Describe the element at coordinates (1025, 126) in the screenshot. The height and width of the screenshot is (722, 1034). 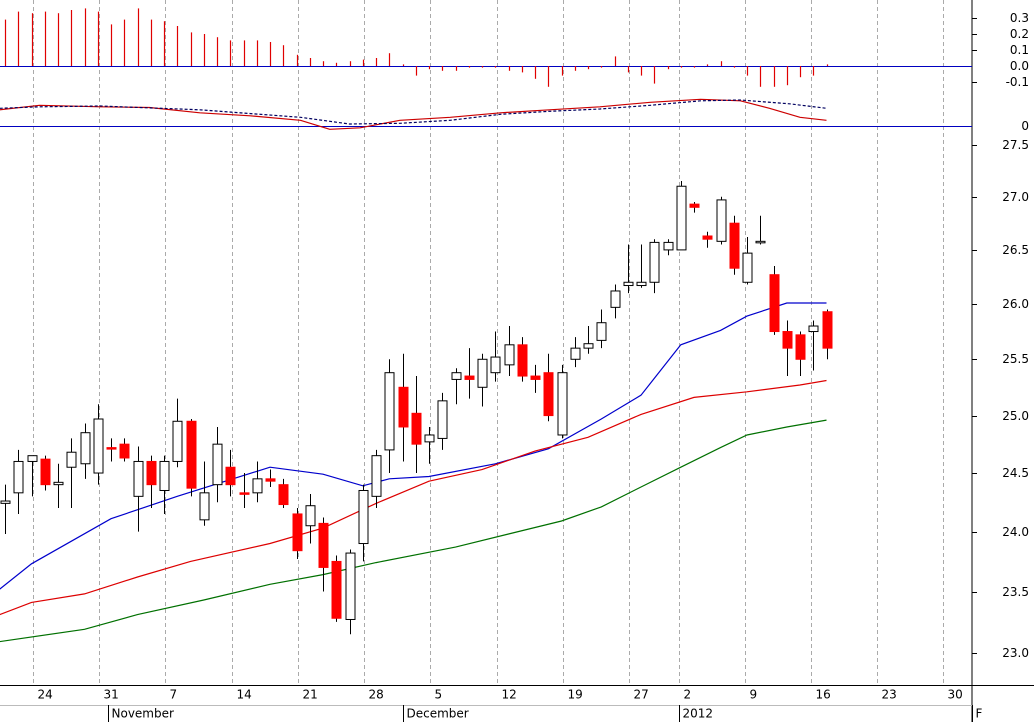
I see `y-tick-label: 0` at that location.